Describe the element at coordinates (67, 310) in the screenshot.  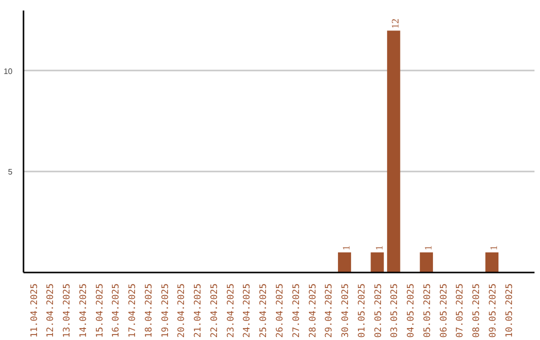
I see `x-tick-label: 13.04.2025` at that location.